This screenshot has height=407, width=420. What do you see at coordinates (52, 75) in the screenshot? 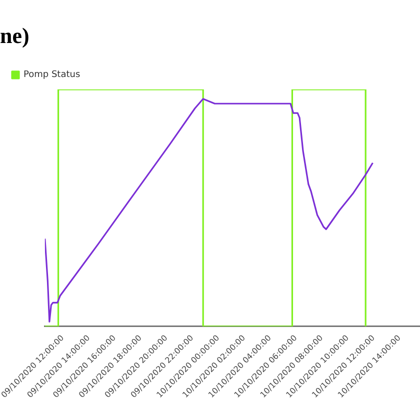
I see `legend-label: Pomp Status` at bounding box center [52, 75].